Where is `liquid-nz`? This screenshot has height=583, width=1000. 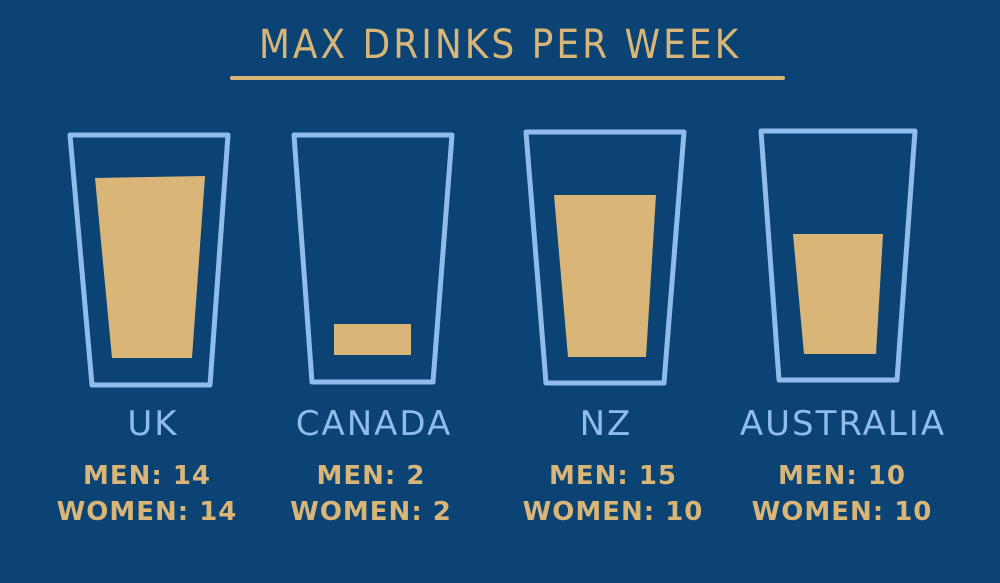 liquid-nz is located at coordinates (605, 276).